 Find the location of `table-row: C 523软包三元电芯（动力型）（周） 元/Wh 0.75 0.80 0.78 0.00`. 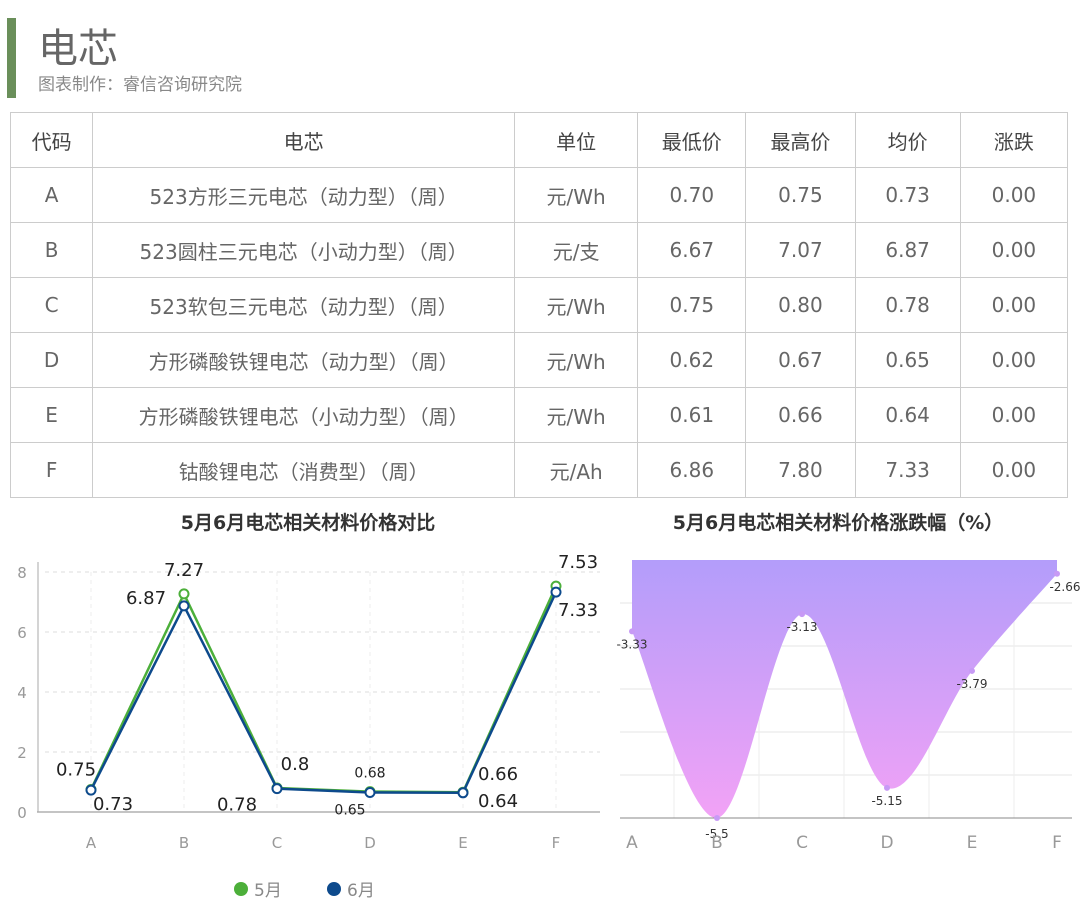

table-row: C 523软包三元电芯（动力型）（周） 元/Wh 0.75 0.80 0.78 0.00 is located at coordinates (539, 305).